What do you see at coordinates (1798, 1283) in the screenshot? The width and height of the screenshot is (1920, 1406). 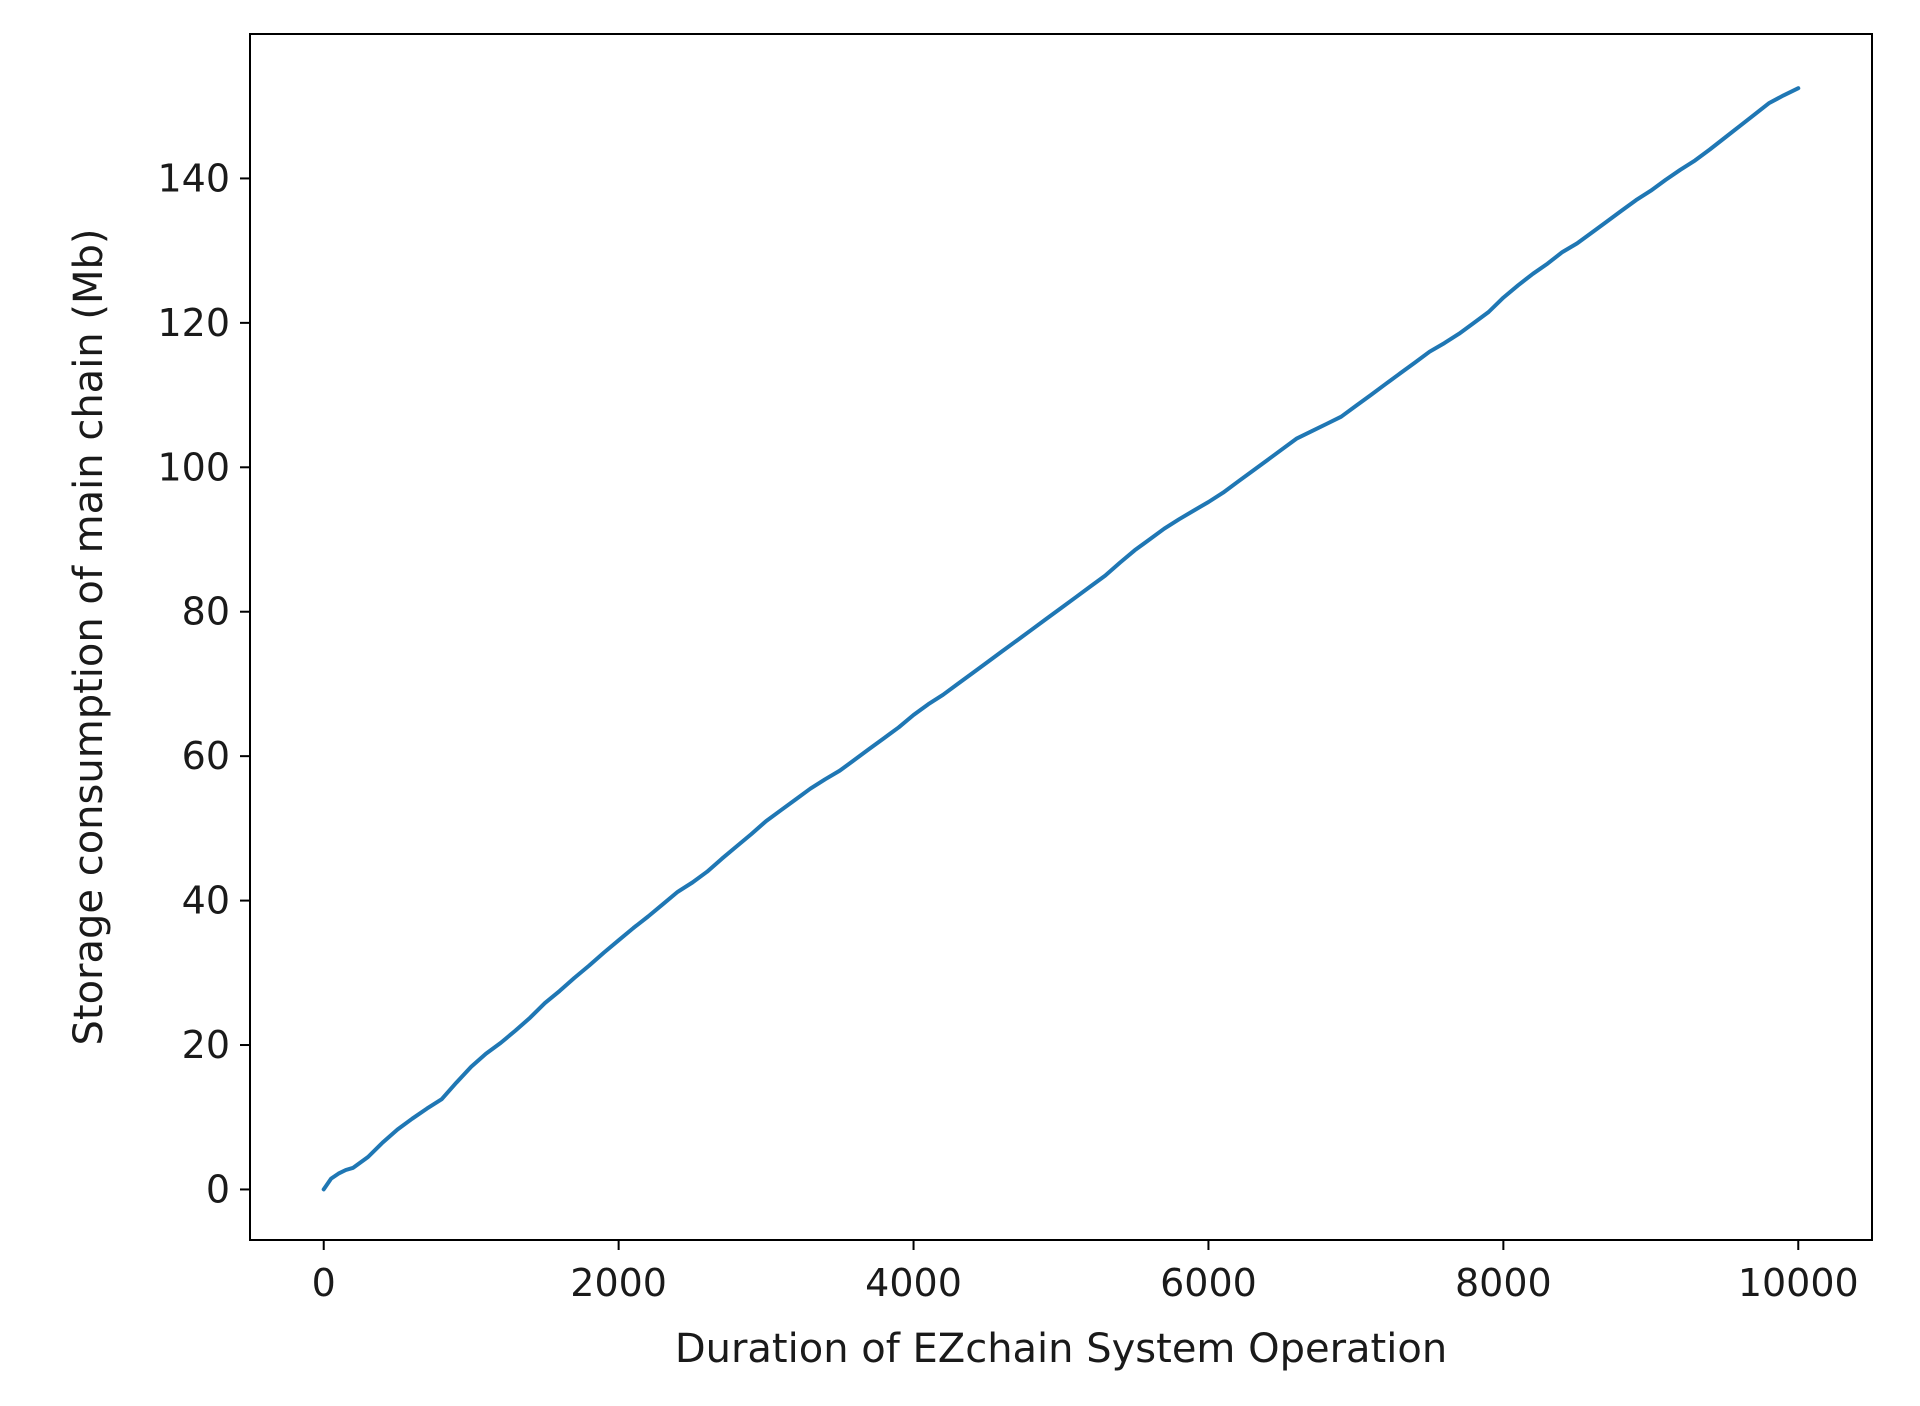 I see `x-tick-label: 10000` at bounding box center [1798, 1283].